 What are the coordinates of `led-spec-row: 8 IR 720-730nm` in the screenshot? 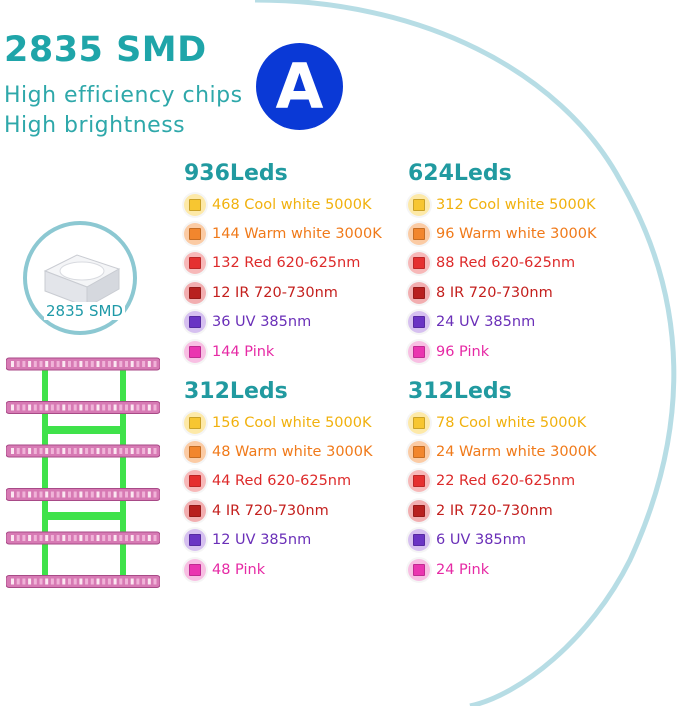 It's located at (528, 292).